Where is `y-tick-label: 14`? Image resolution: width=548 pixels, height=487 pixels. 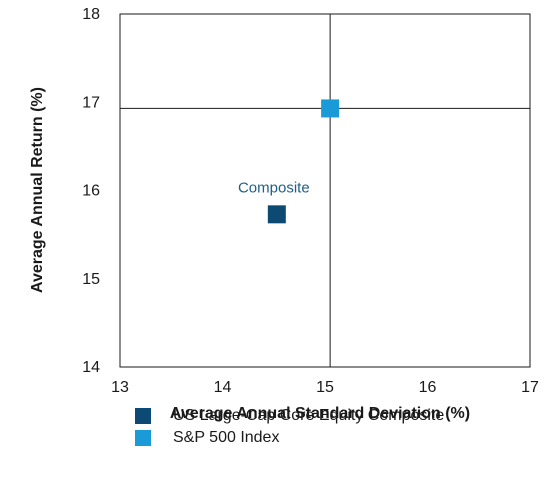
y-tick-label: 14 is located at coordinates (91, 367).